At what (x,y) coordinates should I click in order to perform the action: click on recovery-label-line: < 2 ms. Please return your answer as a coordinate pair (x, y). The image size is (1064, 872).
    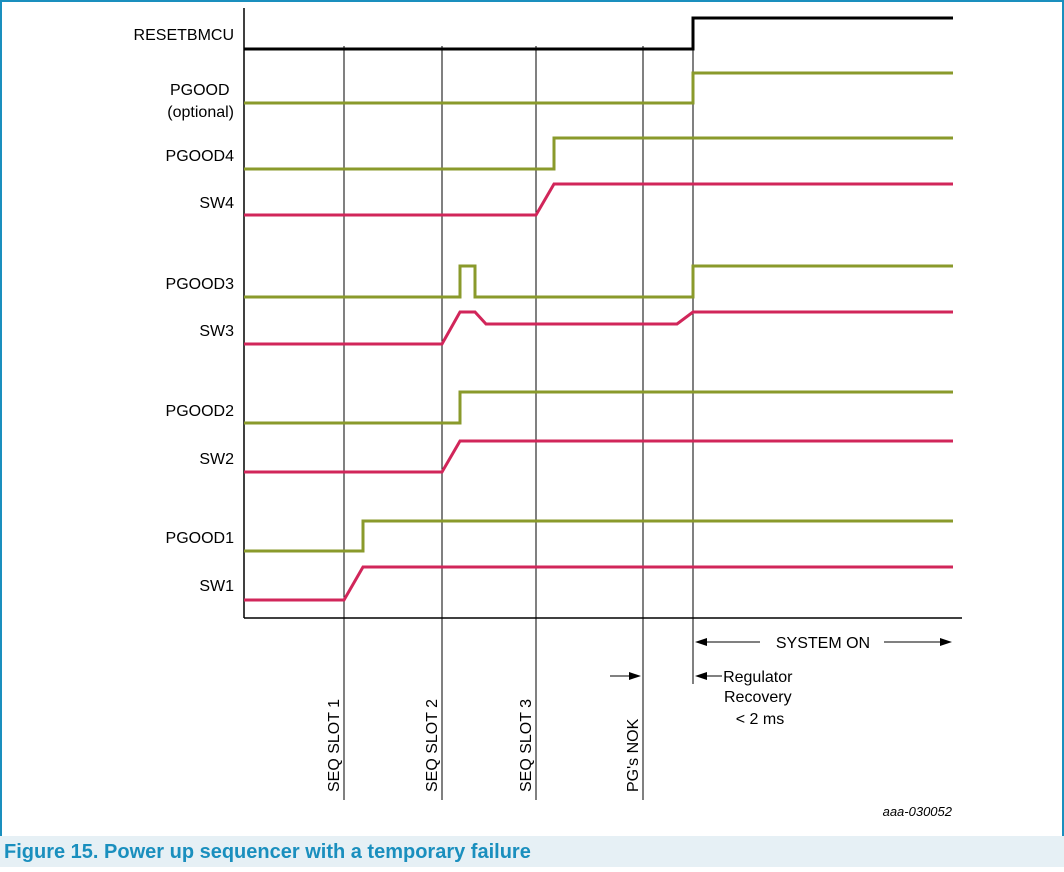
    Looking at the image, I should click on (760, 719).